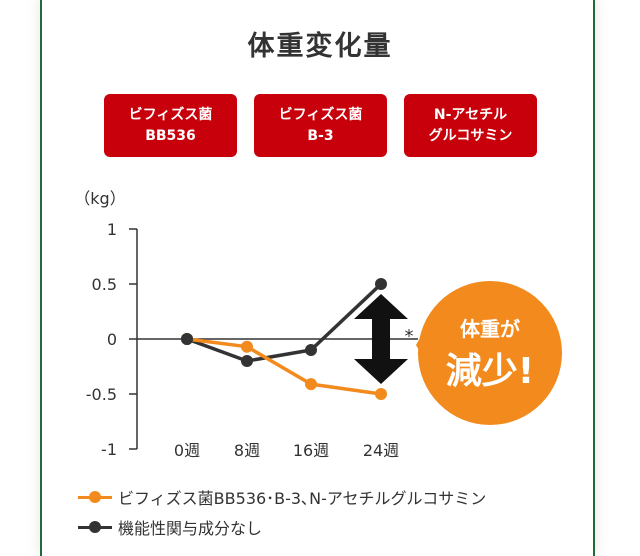 This screenshot has height=556, width=640. I want to click on legend-item-treatment: ビフィズス菌BB536･B-3､N-アセチルグルコサミン, so click(282, 497).